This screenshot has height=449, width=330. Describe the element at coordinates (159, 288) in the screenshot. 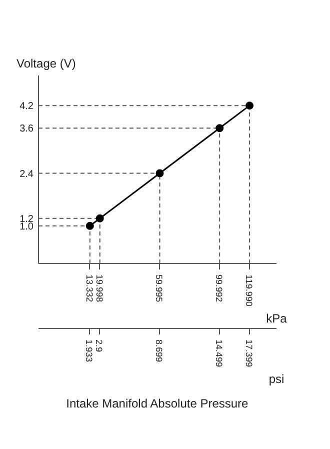

I see `x-tick-label: 59.995` at that location.